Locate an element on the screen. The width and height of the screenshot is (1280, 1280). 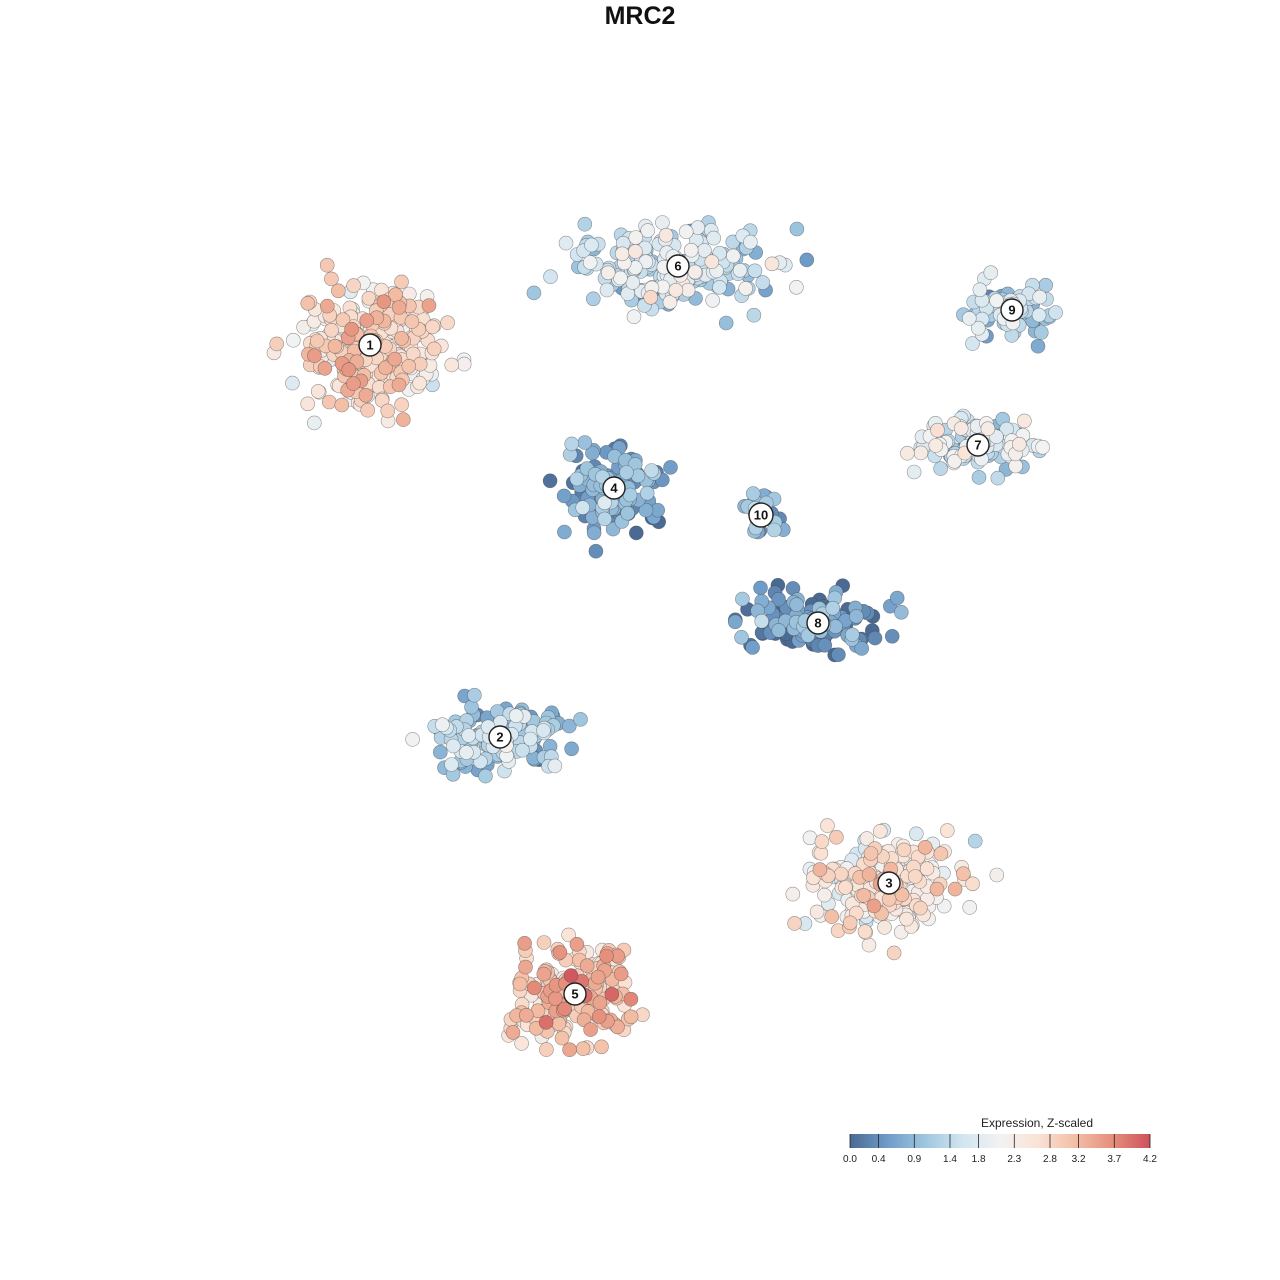
cluster-label-text: 8 is located at coordinates (817, 623).